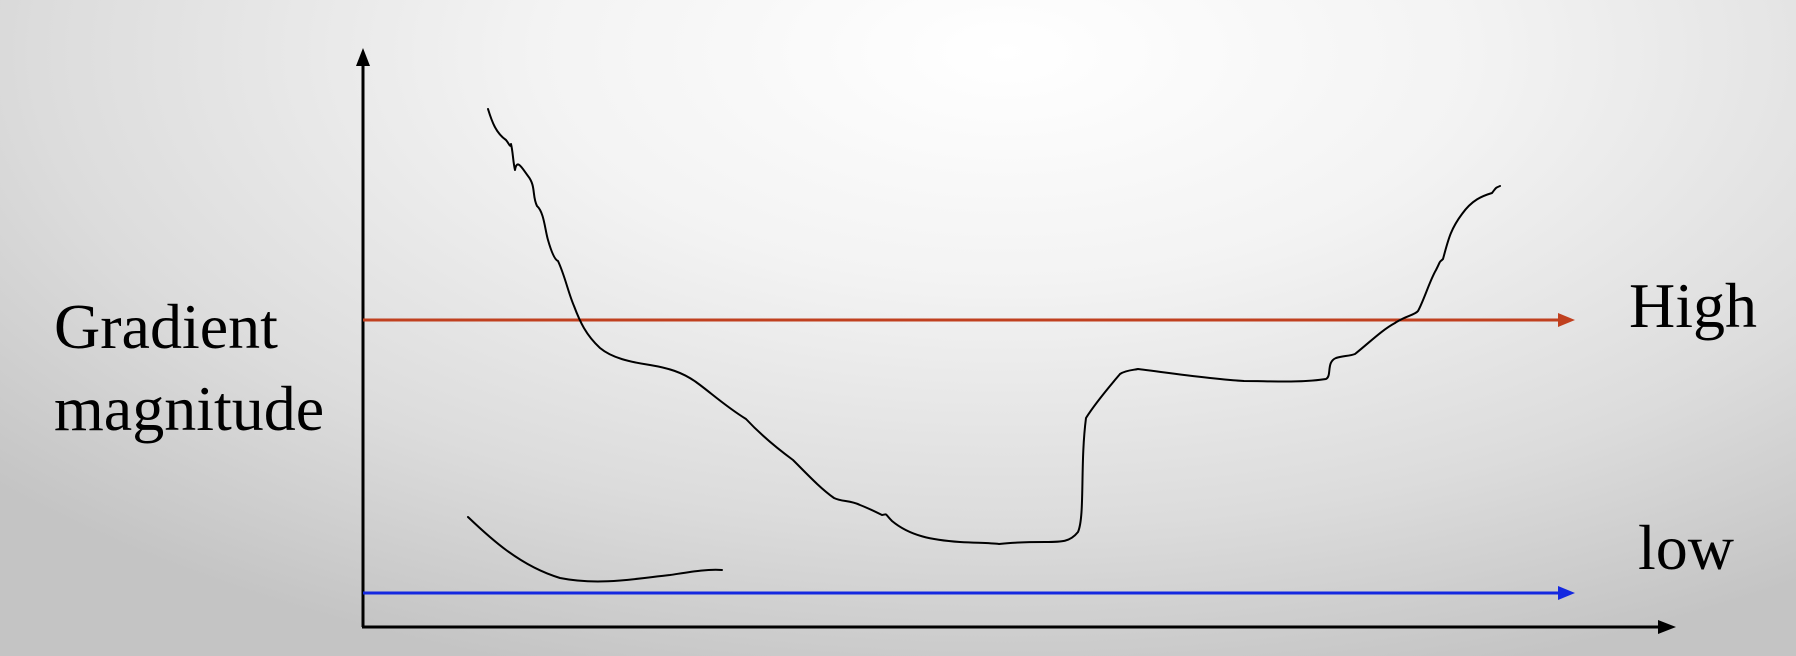 This screenshot has height=656, width=1796. I want to click on y-axis-label: Gradient magnitude, so click(189, 368).